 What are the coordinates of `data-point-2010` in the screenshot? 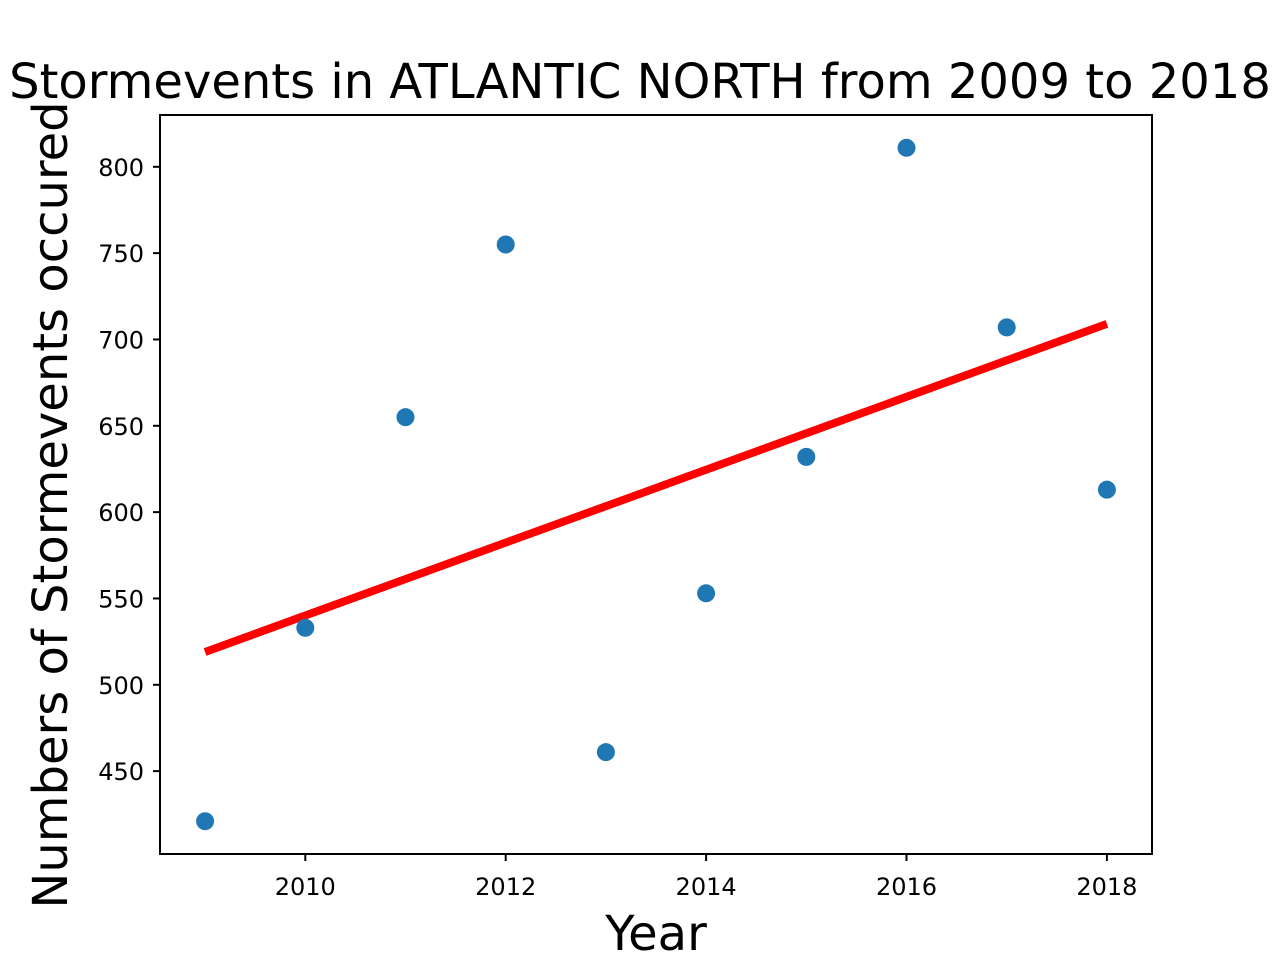 It's located at (305, 627).